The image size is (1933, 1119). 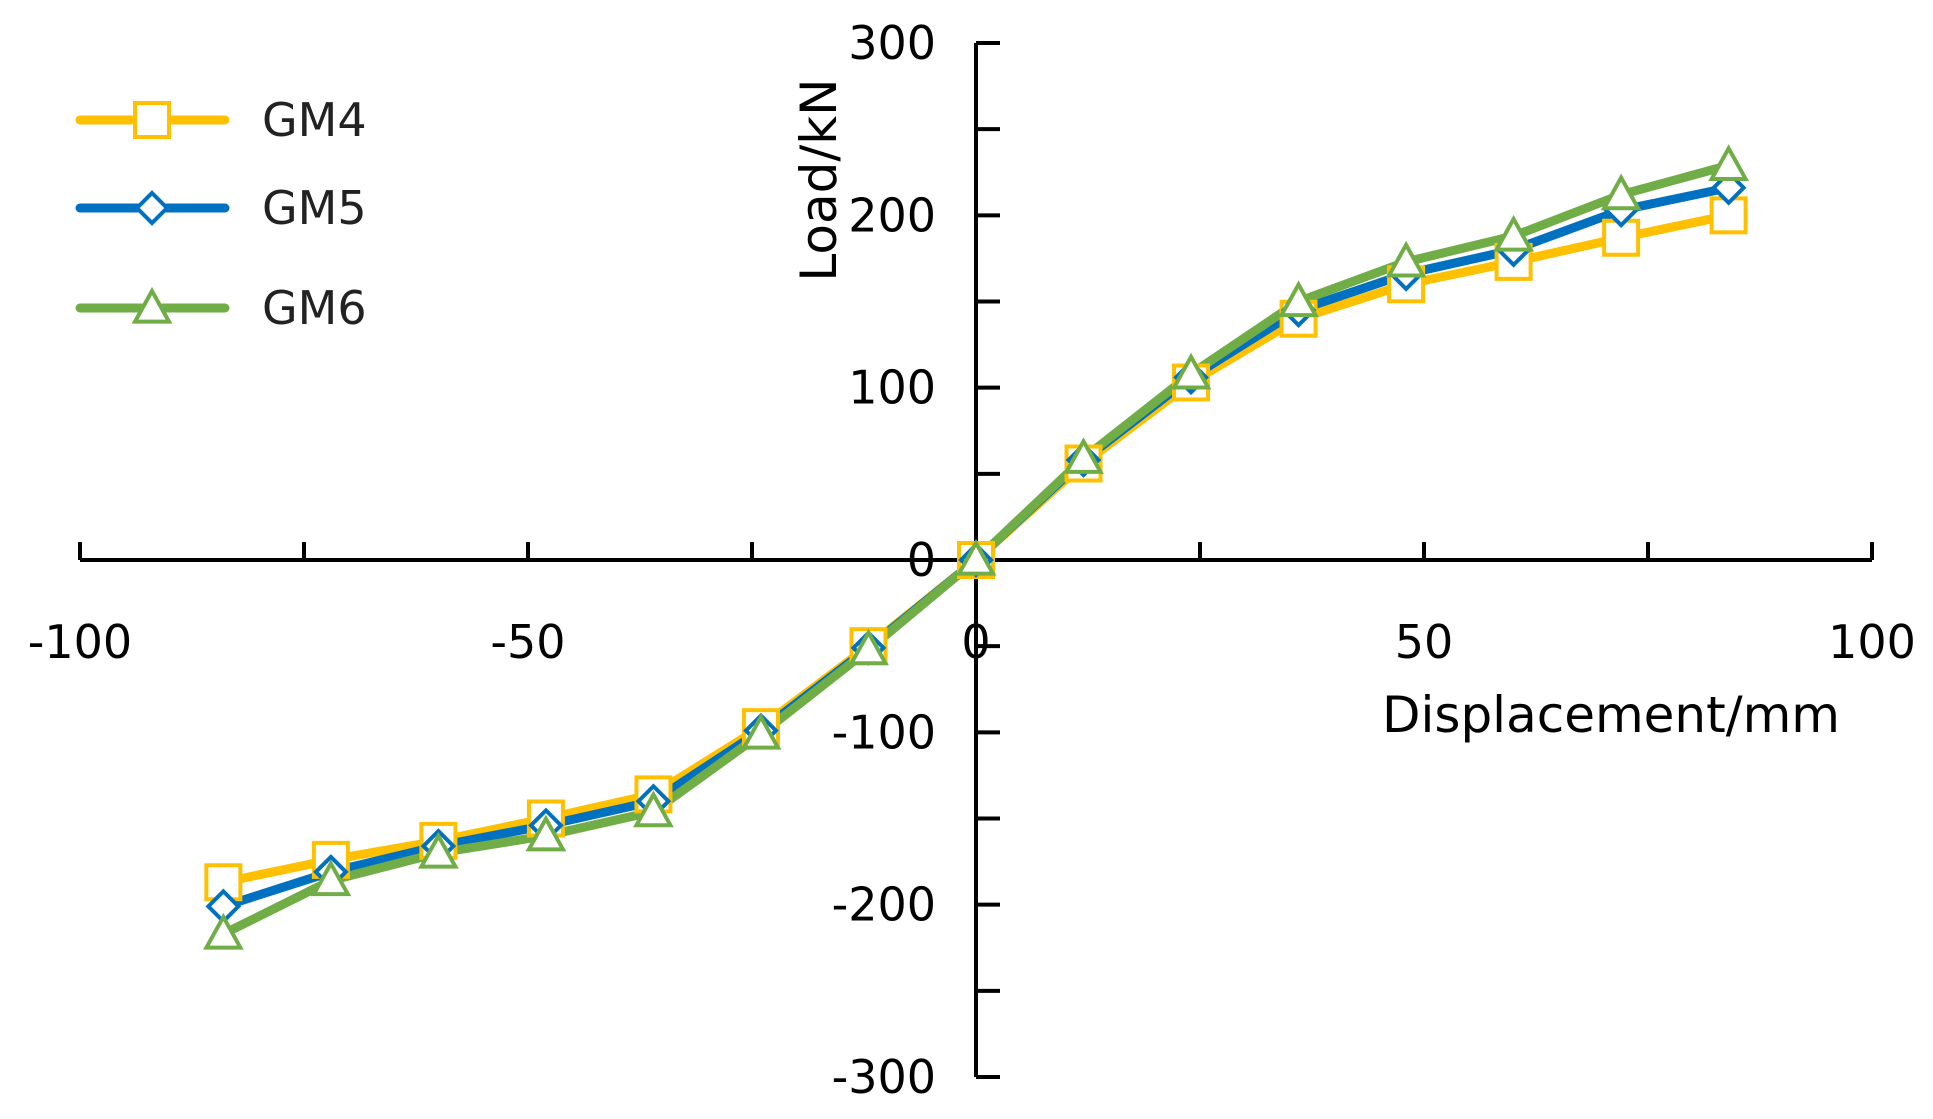 I want to click on y-tick-label: 300, so click(x=892, y=43).